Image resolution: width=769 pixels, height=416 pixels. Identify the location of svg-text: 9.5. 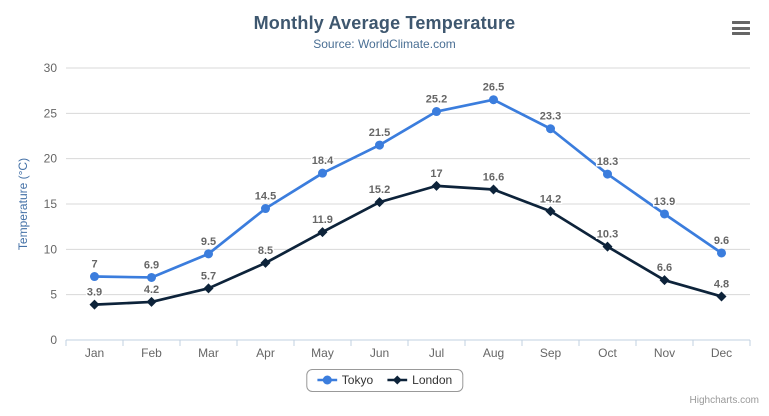
(208, 242).